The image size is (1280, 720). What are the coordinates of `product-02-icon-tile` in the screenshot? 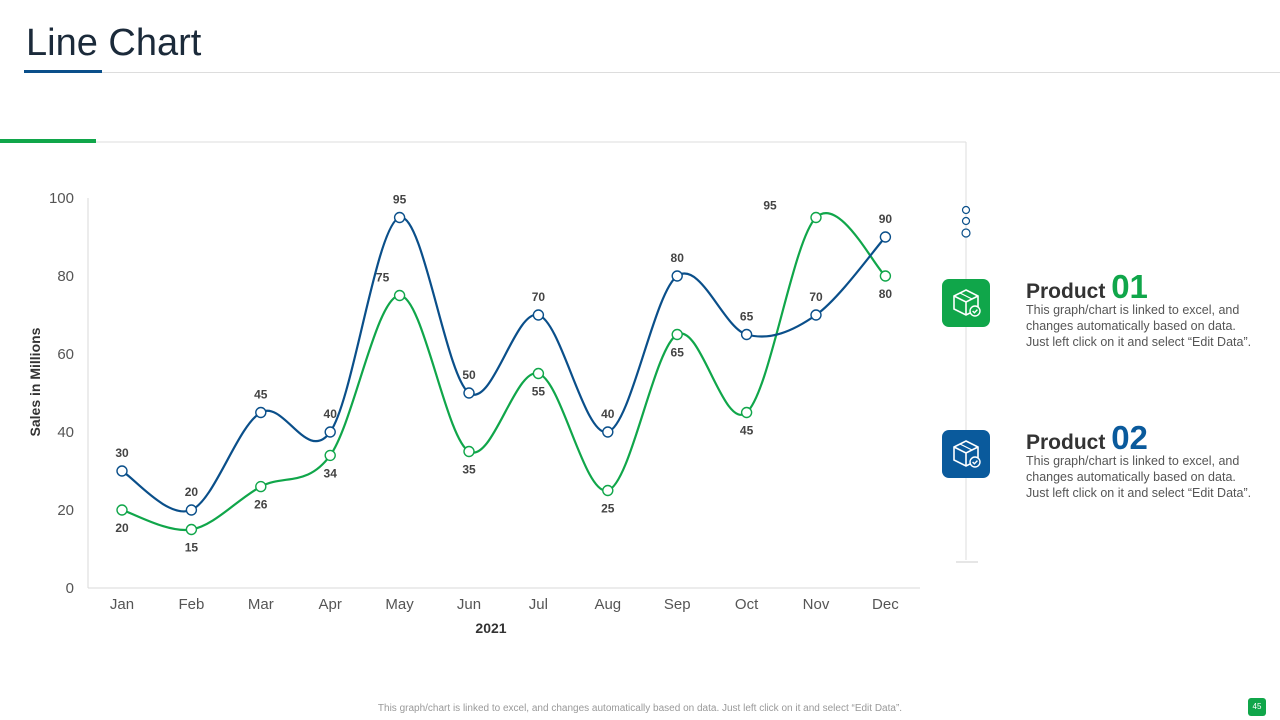 It's located at (966, 454).